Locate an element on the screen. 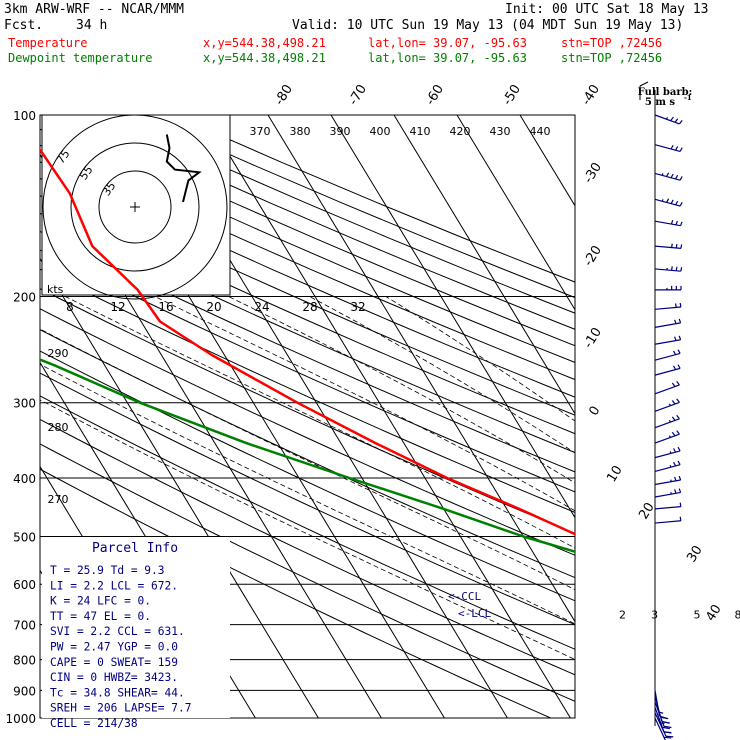  wind-legend-barb is located at coordinates (644, 84).